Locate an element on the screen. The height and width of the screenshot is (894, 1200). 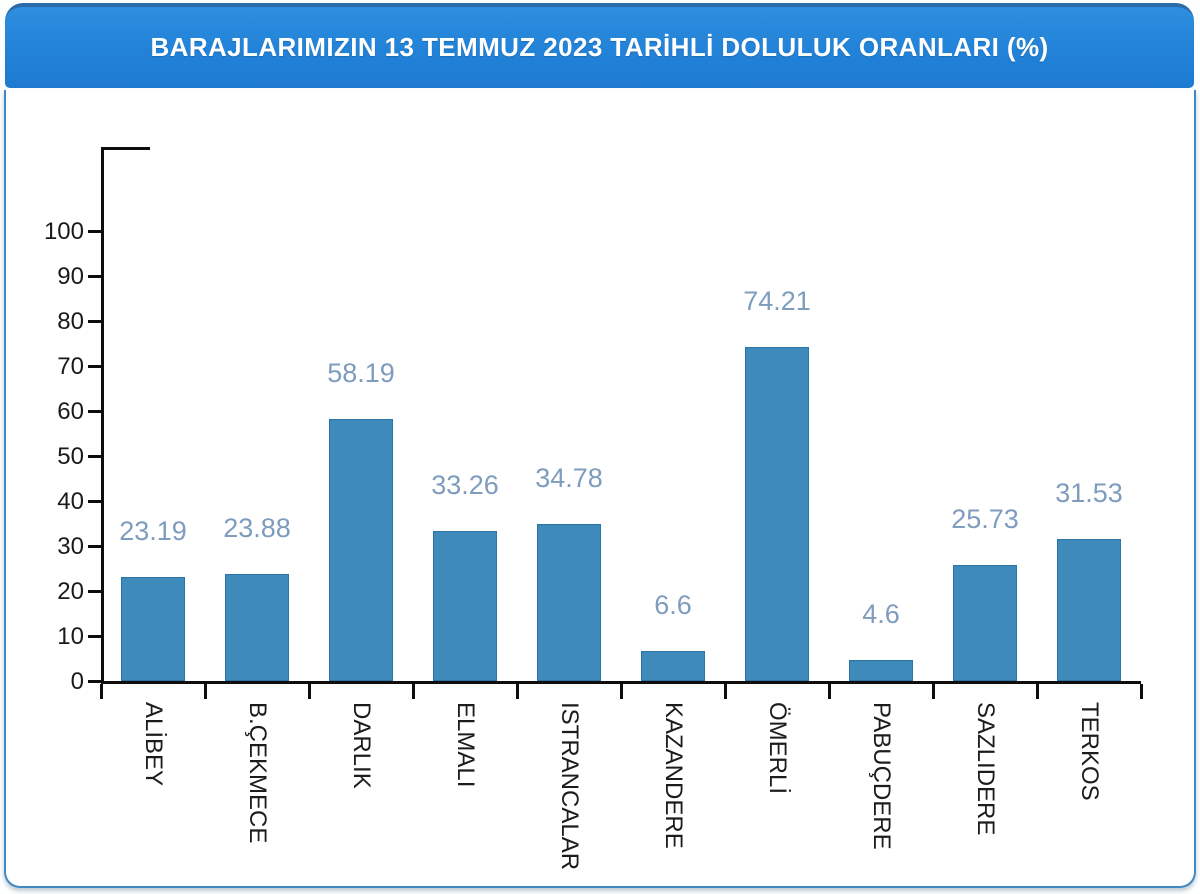
bar-value-label: 6.6 is located at coordinates (673, 605).